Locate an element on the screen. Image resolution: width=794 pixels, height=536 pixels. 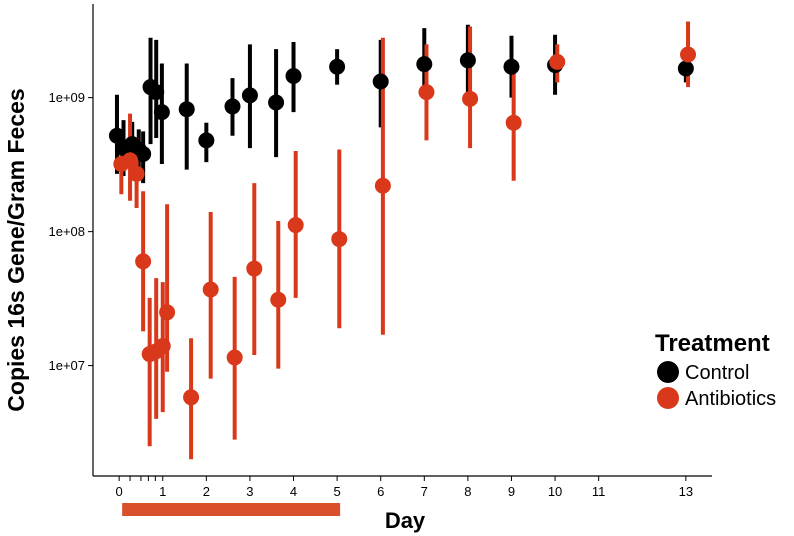
x-tick-label: 13 is located at coordinates (686, 491).